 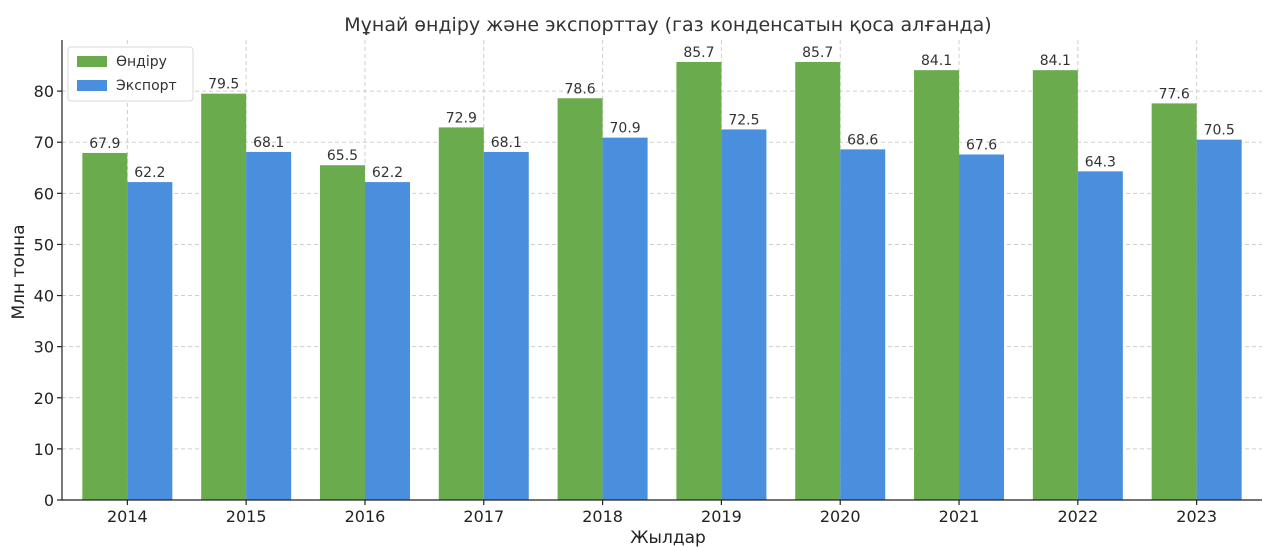 What do you see at coordinates (483, 516) in the screenshot?
I see `x-tick-label: 2017` at bounding box center [483, 516].